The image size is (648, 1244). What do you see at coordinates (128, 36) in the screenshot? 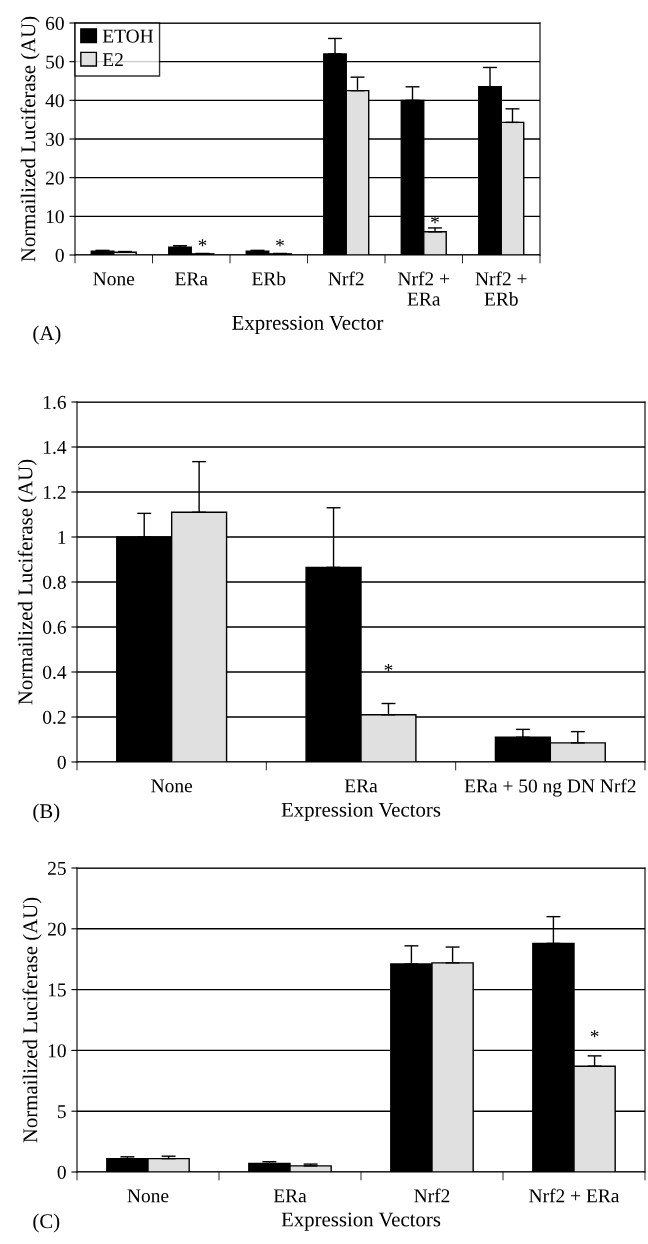
I see `legend-label: ETOH` at bounding box center [128, 36].